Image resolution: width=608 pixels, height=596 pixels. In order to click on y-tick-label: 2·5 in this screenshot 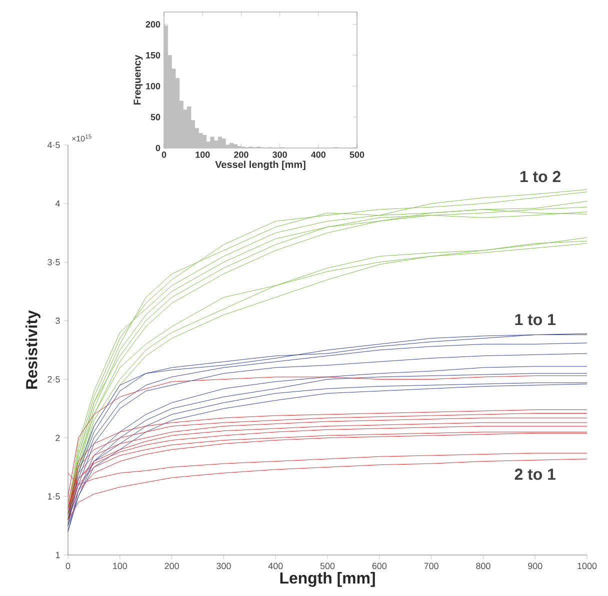, I will do `click(54, 379)`.